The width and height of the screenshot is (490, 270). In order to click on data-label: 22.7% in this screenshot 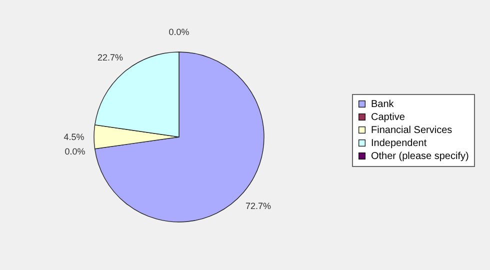, I will do `click(110, 57)`.